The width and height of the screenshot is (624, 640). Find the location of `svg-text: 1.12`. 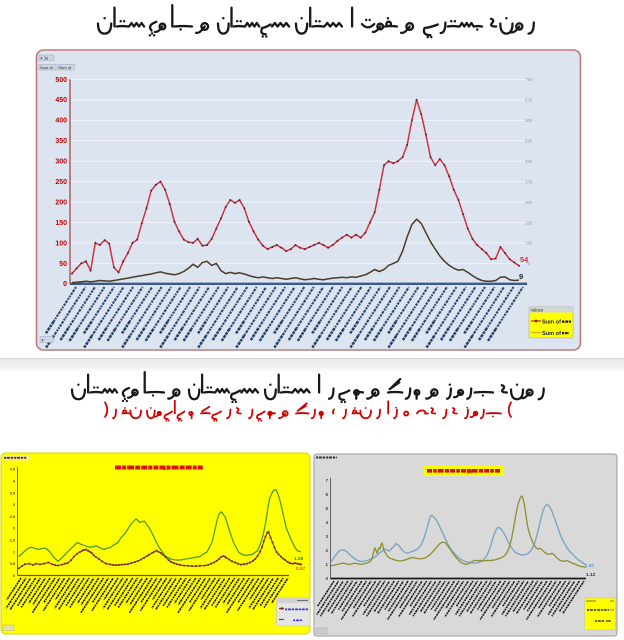

svg-text: 1.12 is located at coordinates (591, 575).